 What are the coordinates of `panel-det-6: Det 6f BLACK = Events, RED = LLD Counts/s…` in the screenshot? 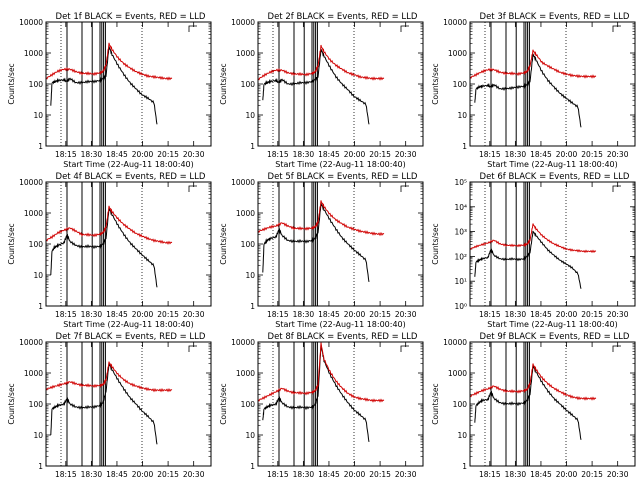 It's located at (533, 250).